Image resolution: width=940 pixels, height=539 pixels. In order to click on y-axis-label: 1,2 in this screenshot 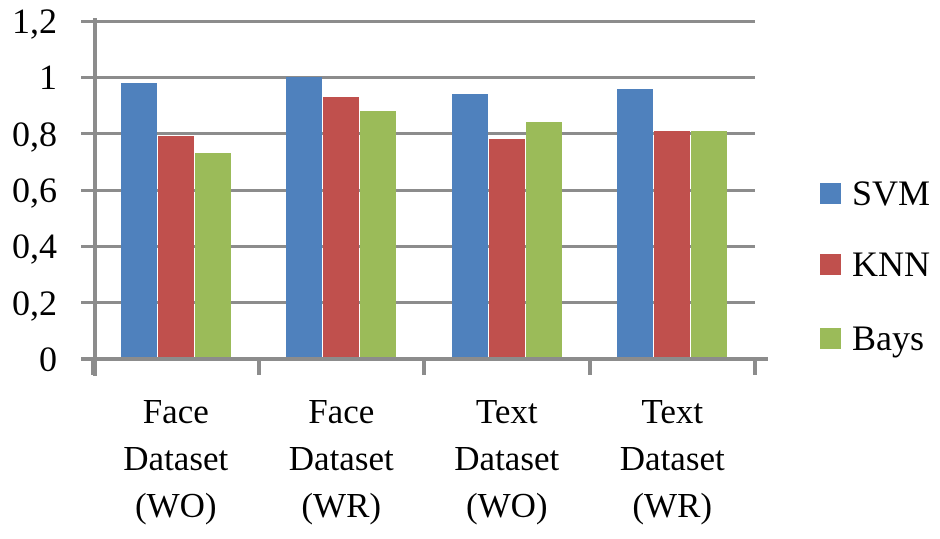, I will do `click(34, 21)`.